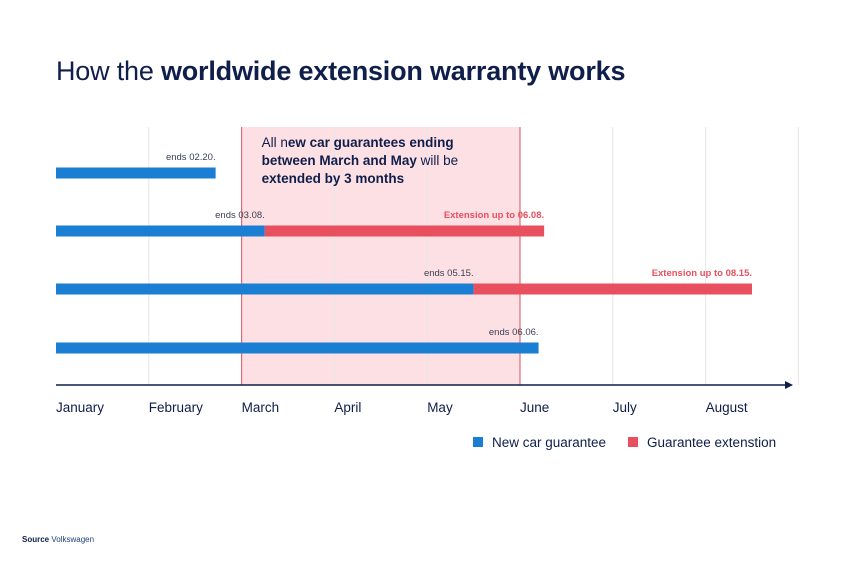 Image resolution: width=850 pixels, height=566 pixels. What do you see at coordinates (358, 142) in the screenshot?
I see `highlight-note-line-1: All new car guarantees ending` at bounding box center [358, 142].